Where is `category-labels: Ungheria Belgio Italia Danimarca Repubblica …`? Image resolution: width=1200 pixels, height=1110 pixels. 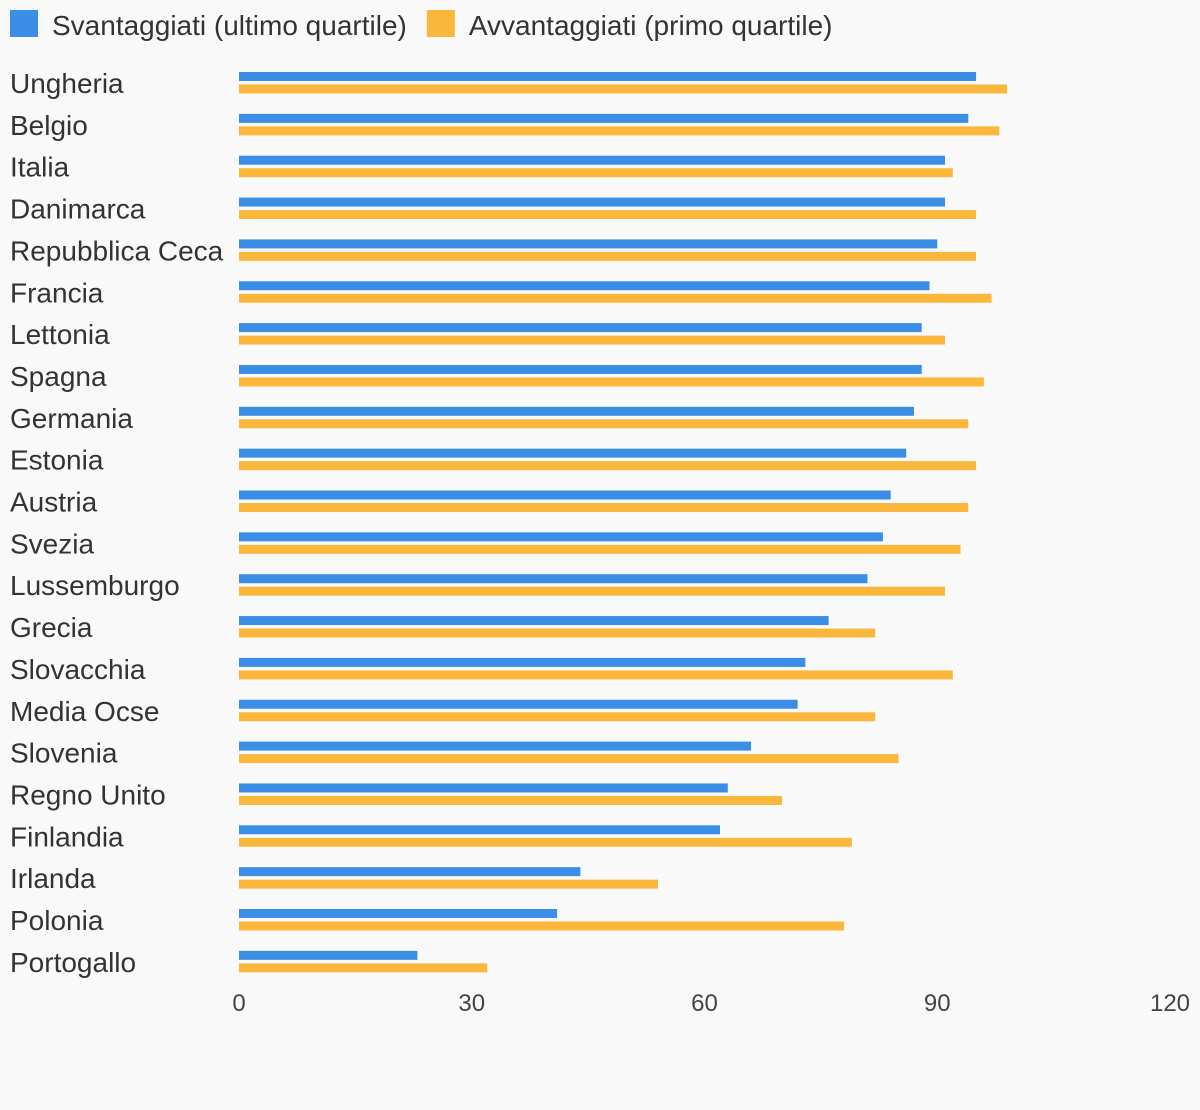
category-labels: Ungheria Belgio Italia Danimarca Repubblica … is located at coordinates (117, 523).